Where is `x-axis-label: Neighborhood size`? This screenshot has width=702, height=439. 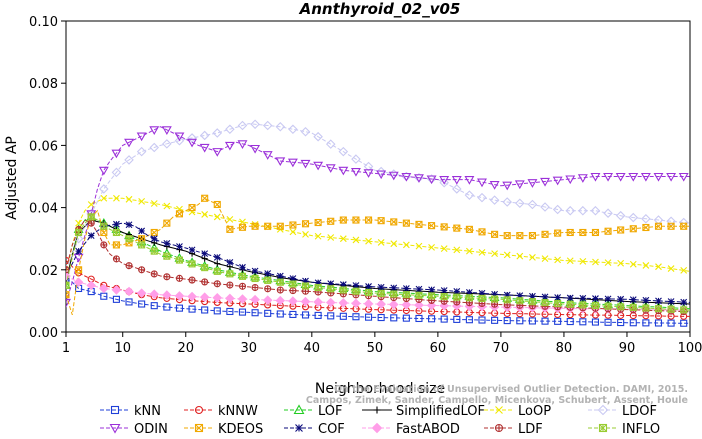 x-axis-label: Neighborhood size is located at coordinates (380, 389).